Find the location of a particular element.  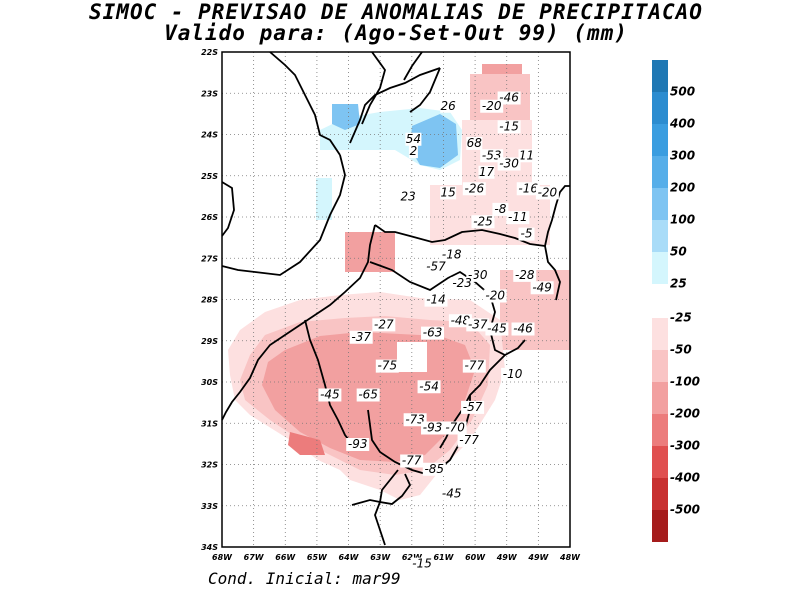

contour-label: 23 is located at coordinates (408, 197).